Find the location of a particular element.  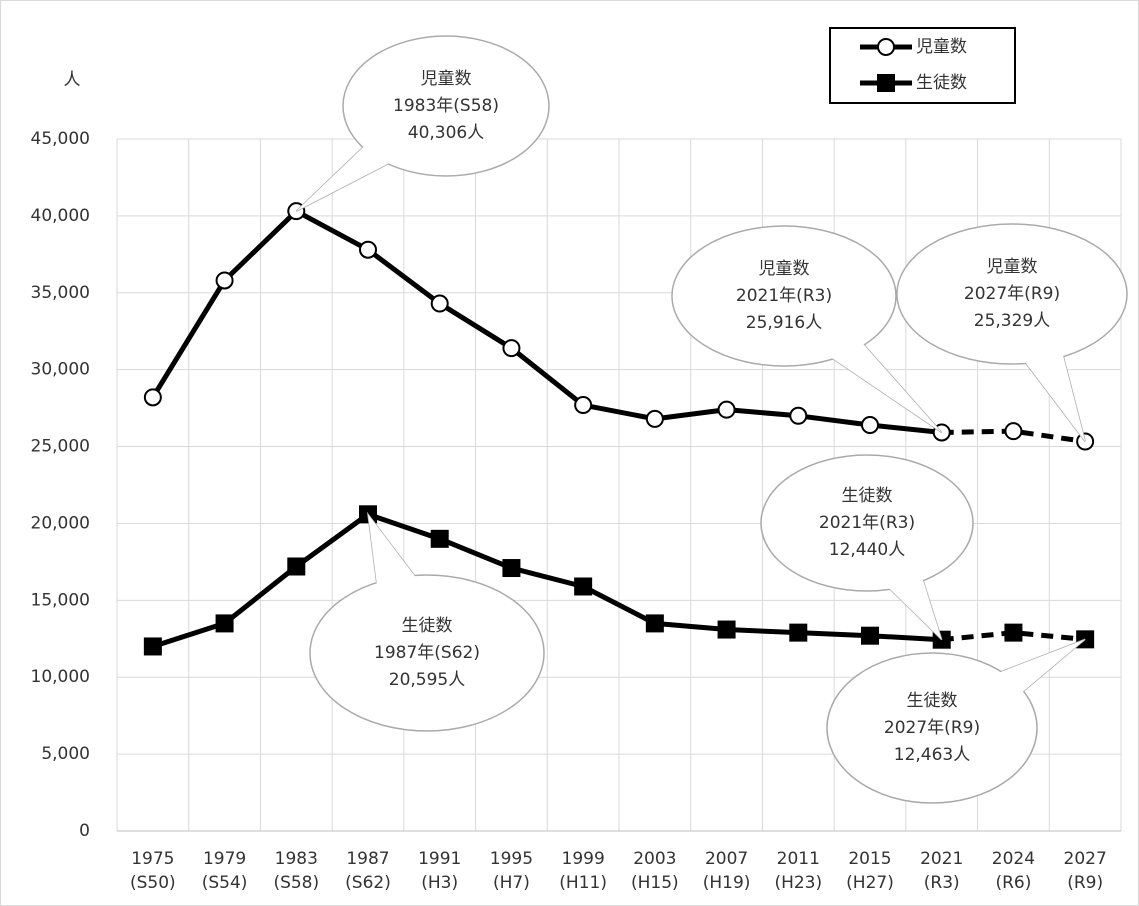

callout-text: 20,595人 is located at coordinates (427, 680).